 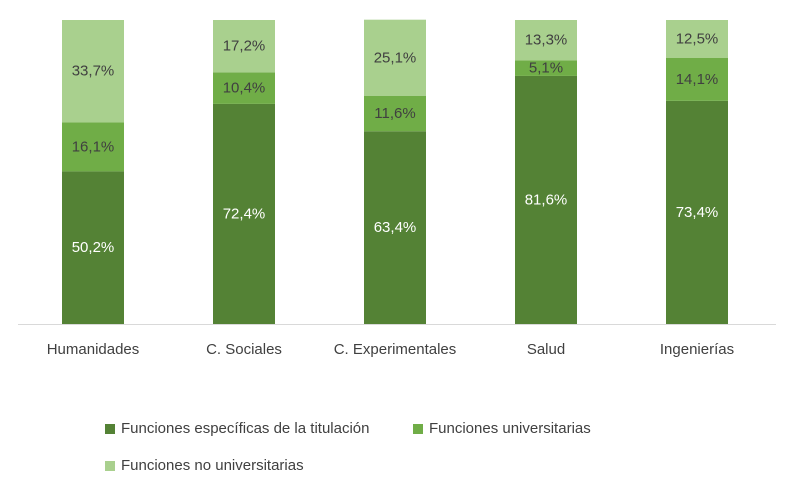 I want to click on data-label-series-0-cat-0: 50,2%, so click(x=93, y=247).